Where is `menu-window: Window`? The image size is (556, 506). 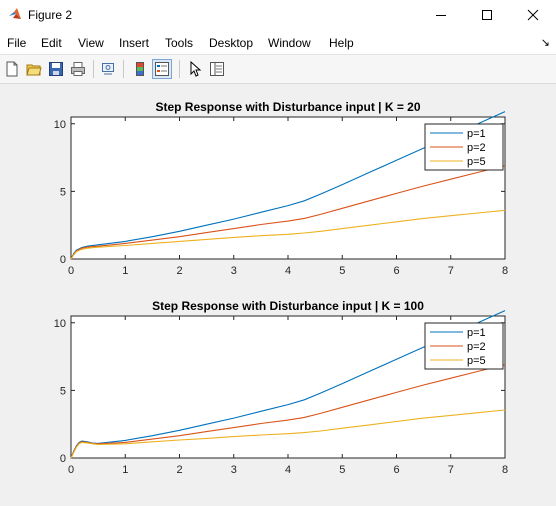 menu-window: Window is located at coordinates (289, 43).